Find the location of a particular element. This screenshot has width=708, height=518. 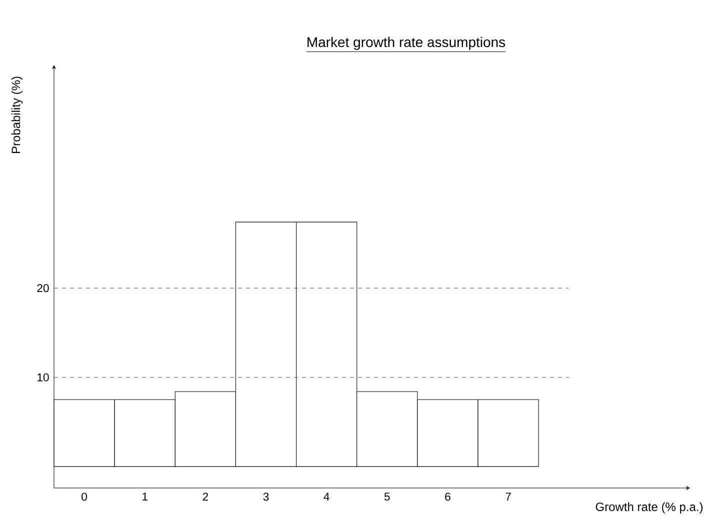

y-axis-title: Probability (%) is located at coordinates (17, 115).